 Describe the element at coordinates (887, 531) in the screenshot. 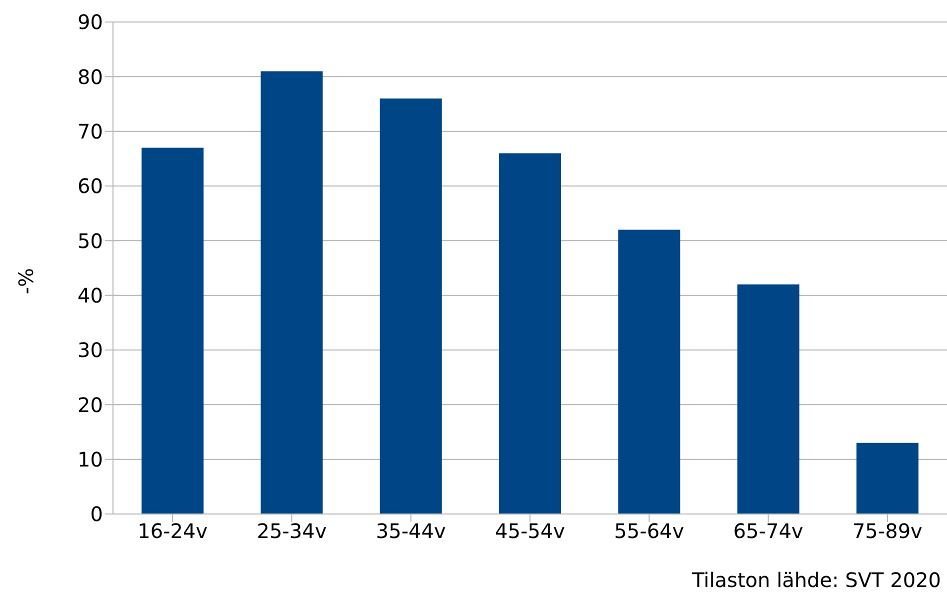

I see `x-tick-label: 75-89v` at that location.